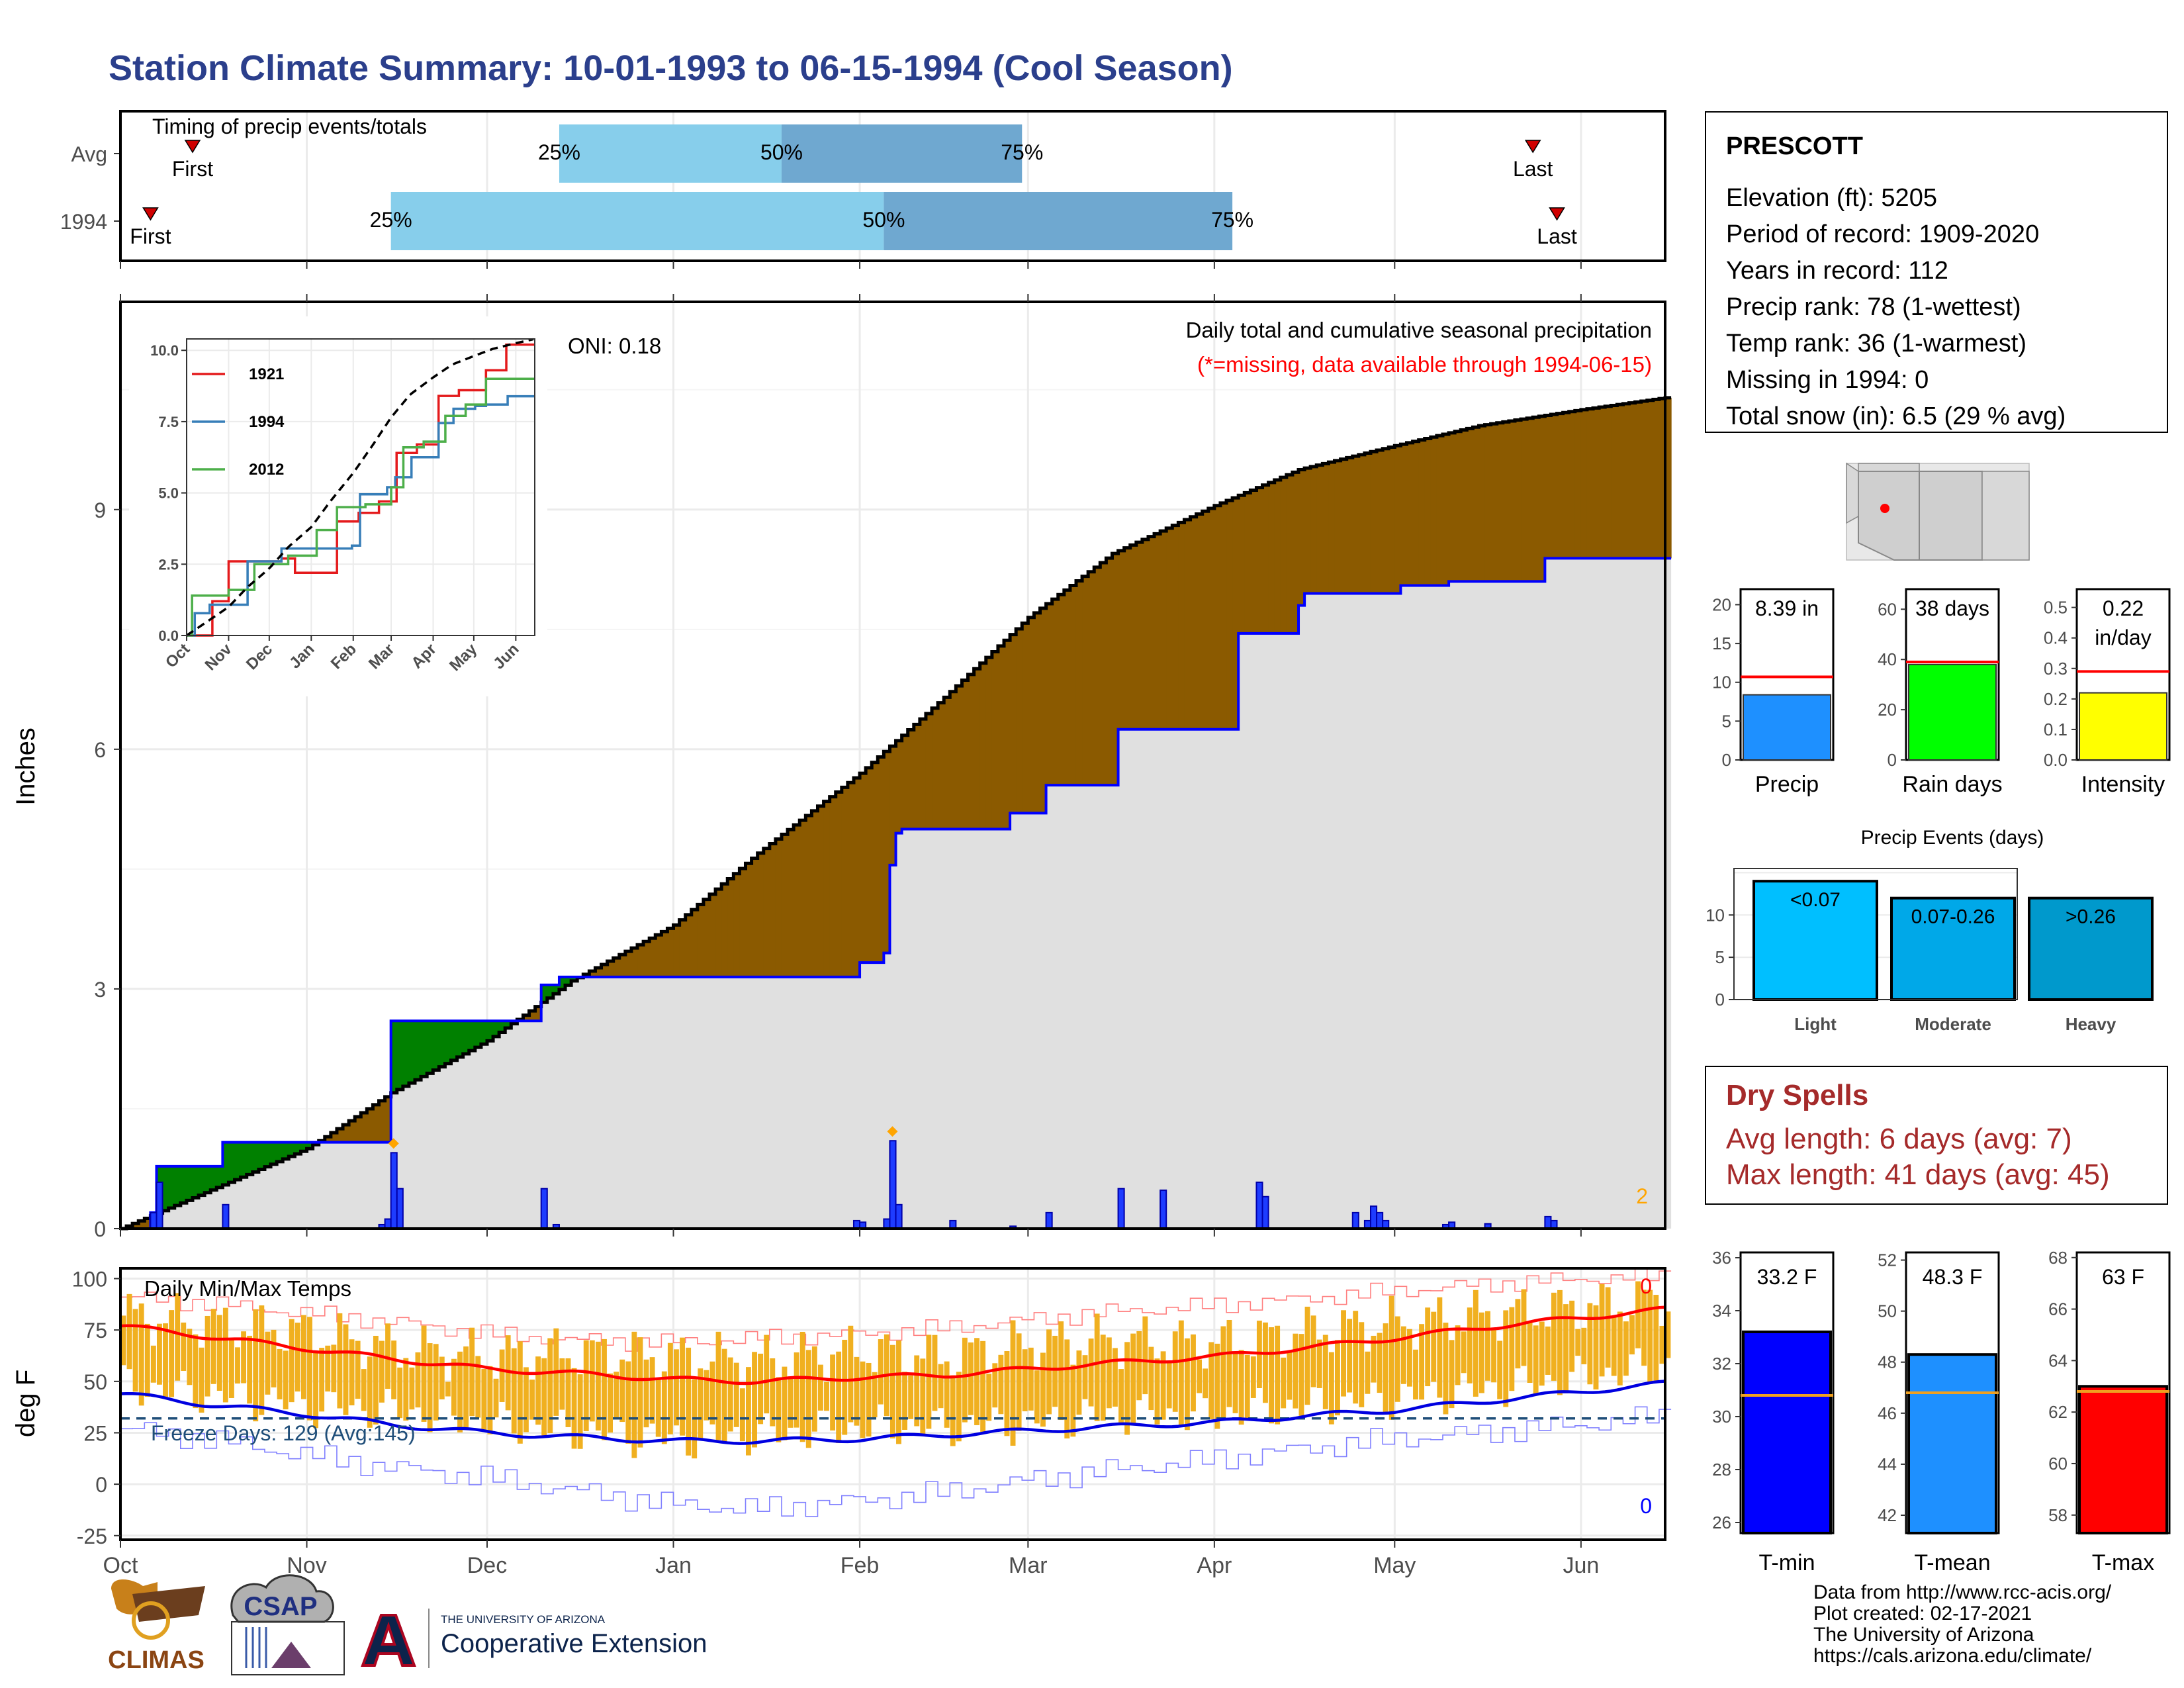  I want to click on inset-y-tick-label: 0.0, so click(168, 636).